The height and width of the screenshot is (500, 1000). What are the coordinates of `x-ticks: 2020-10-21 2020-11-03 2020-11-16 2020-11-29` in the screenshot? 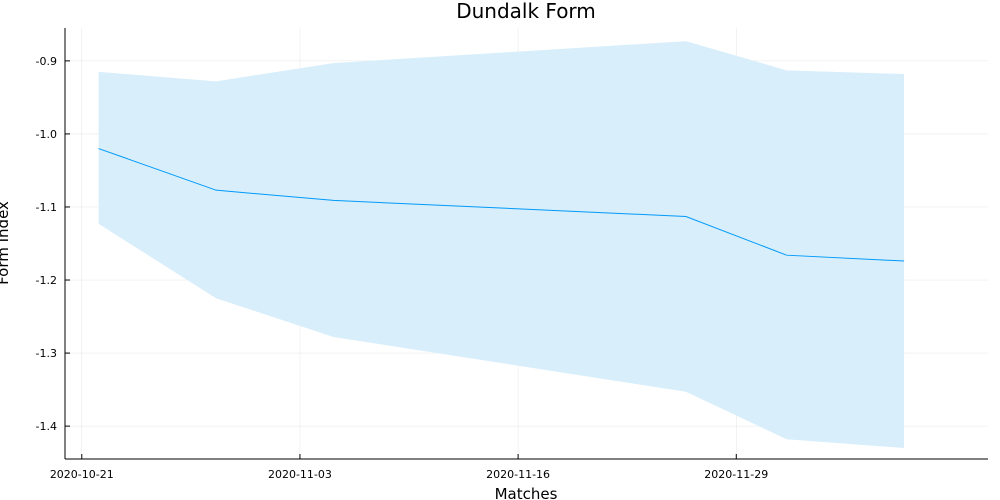 It's located at (409, 467).